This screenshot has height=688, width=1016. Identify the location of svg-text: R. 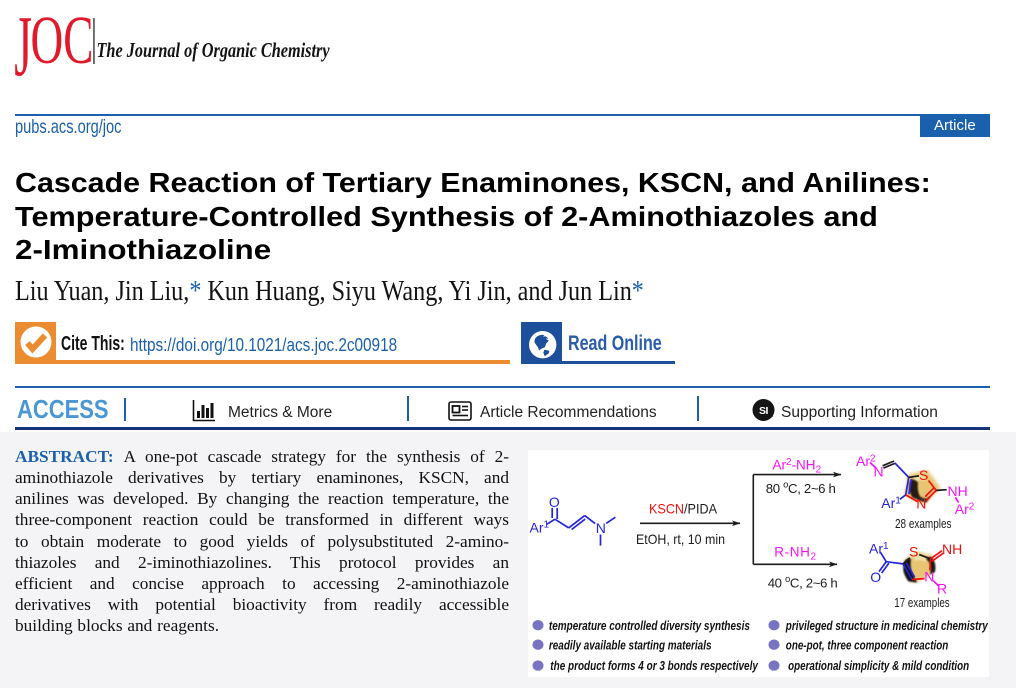
(942, 588).